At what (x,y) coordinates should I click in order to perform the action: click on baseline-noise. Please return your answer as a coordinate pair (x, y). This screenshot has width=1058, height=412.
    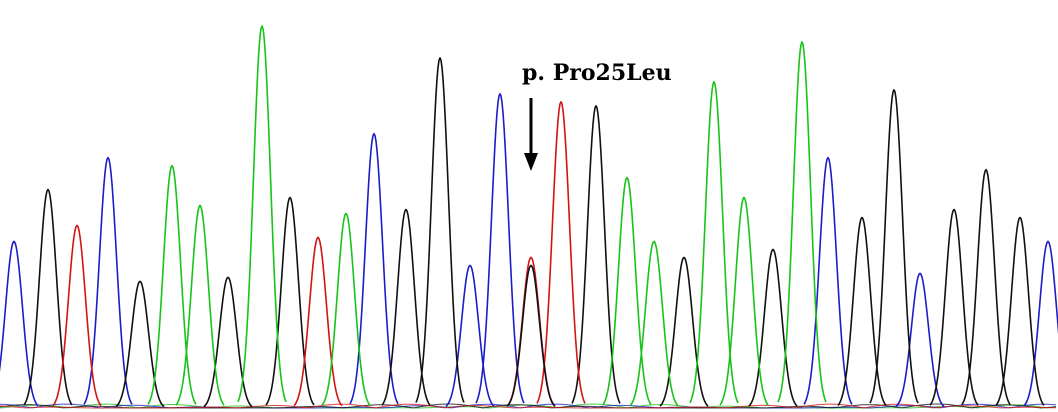
    Looking at the image, I should click on (528, 406).